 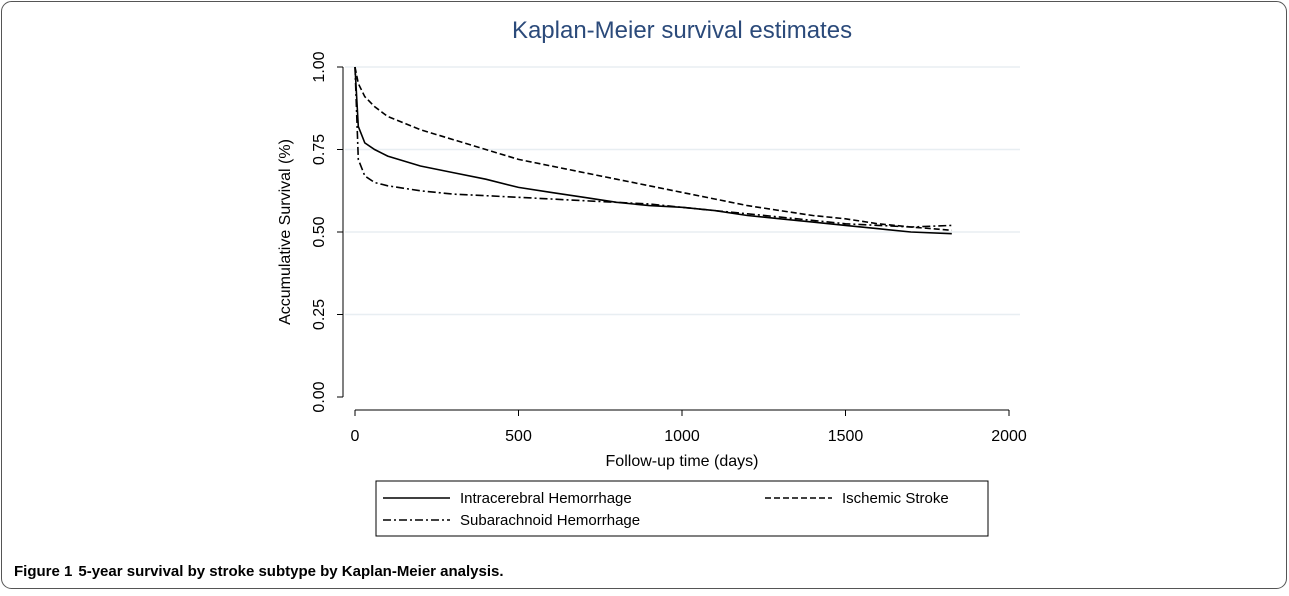 I want to click on y-tick-label: 0.25, so click(x=319, y=314).